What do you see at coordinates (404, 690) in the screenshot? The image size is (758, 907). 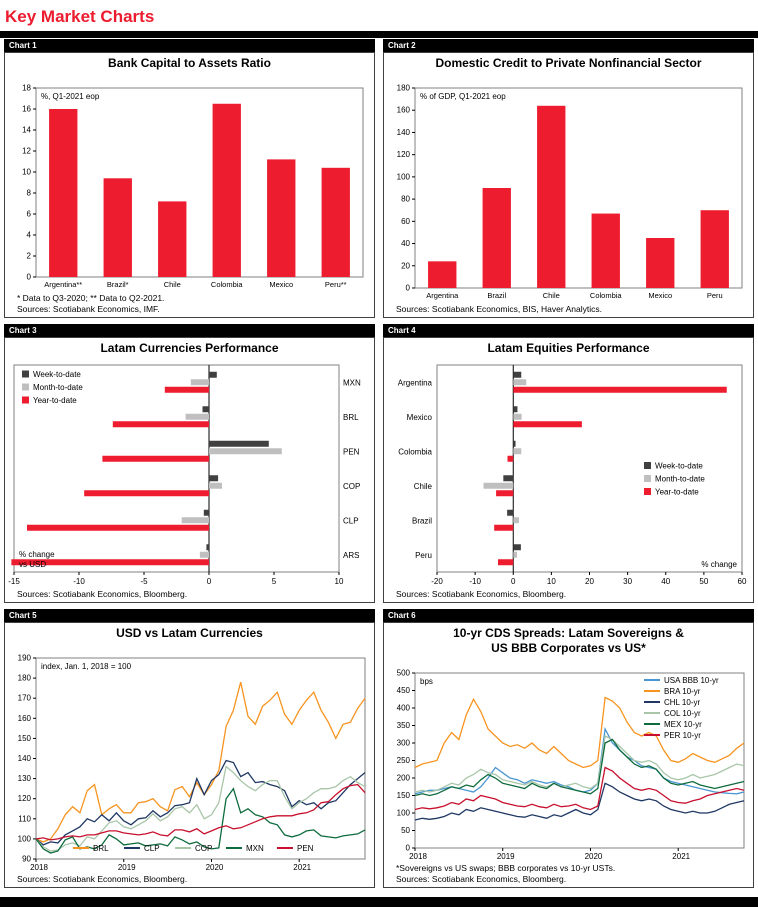 I see `svg-text: 450` at bounding box center [404, 690].